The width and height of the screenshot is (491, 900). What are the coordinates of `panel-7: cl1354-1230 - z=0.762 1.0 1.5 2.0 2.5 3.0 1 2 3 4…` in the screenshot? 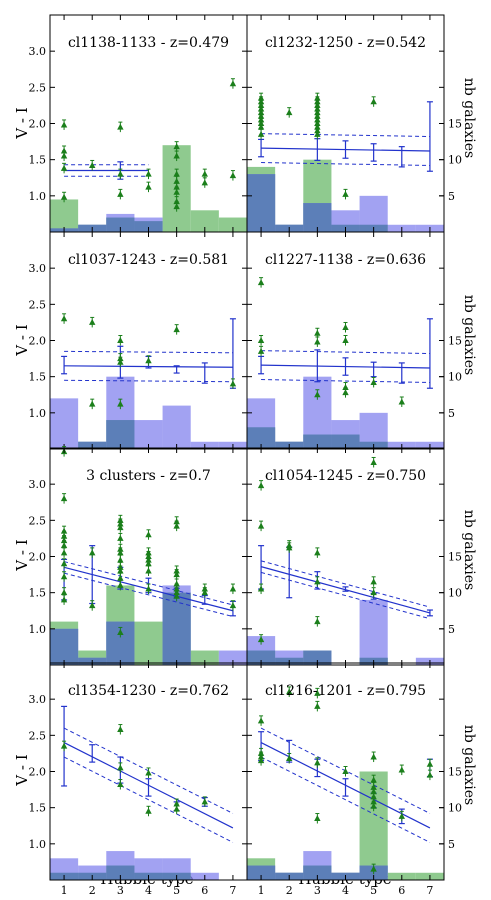 It's located at (138, 779).